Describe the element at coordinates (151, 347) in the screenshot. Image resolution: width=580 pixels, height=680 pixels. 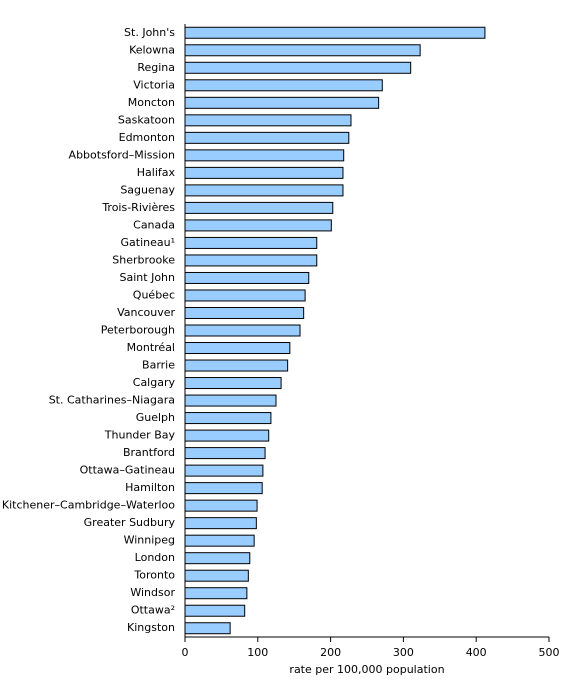
I see `y-tick-label: Montréal` at that location.